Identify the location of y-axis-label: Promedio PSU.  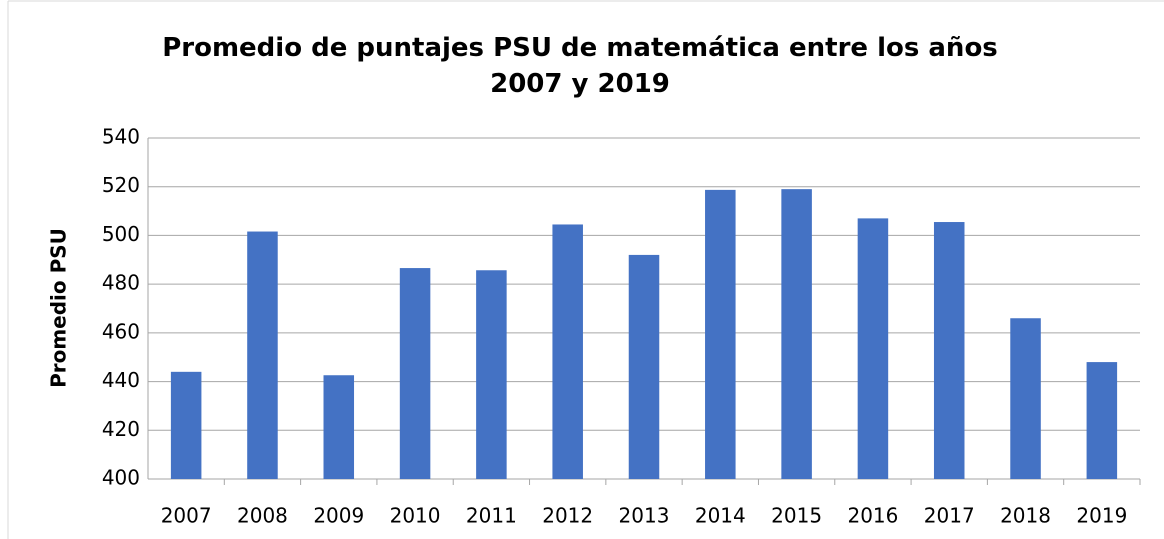
(59, 308).